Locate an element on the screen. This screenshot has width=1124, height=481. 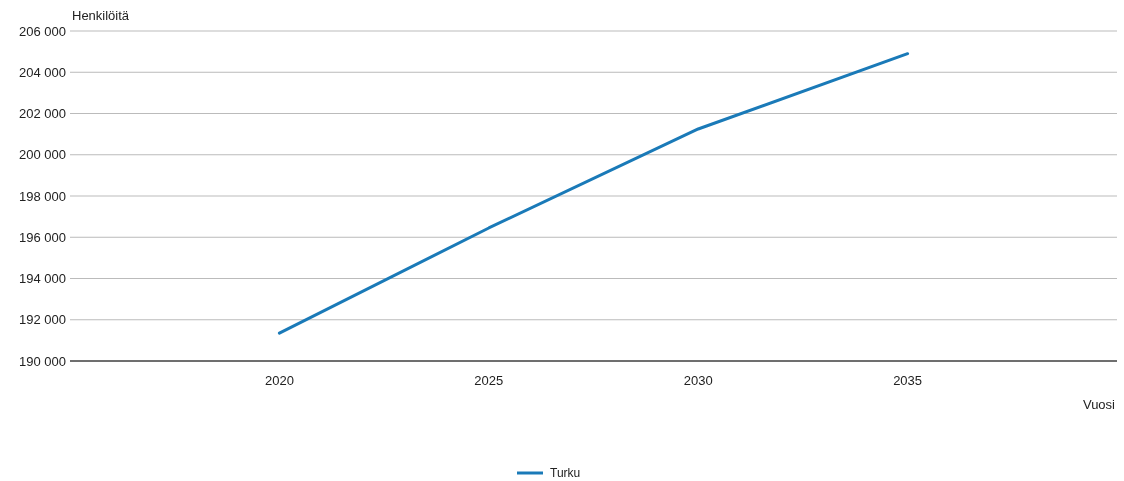
y-tick-label: 194 000 is located at coordinates (42, 279).